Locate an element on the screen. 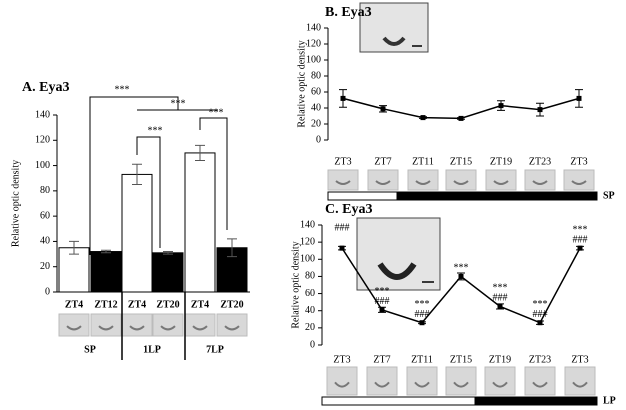 The width and height of the screenshot is (626, 410). significance-bracket is located at coordinates (134, 175).